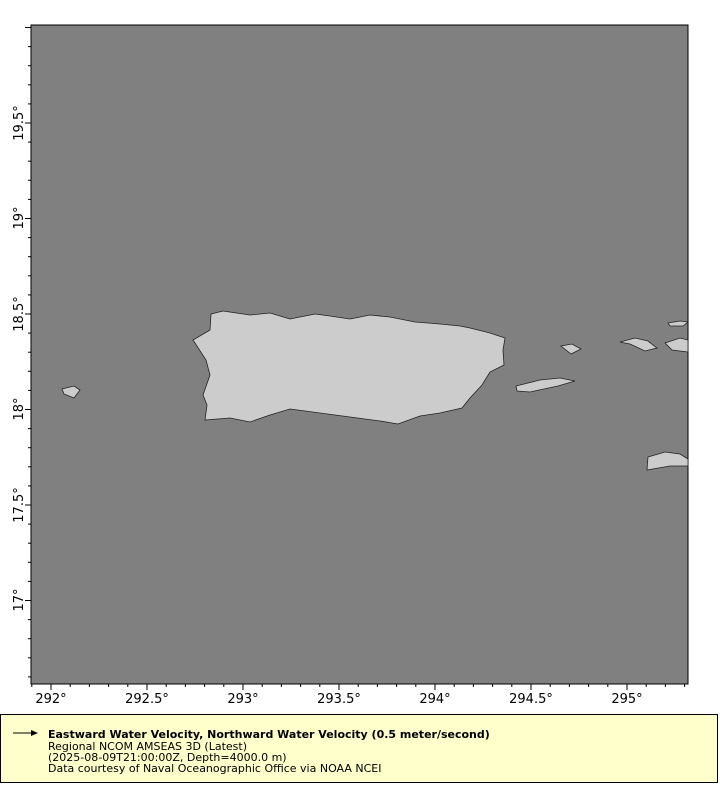  What do you see at coordinates (242, 699) in the screenshot?
I see `x-tick-label: 293°` at bounding box center [242, 699].